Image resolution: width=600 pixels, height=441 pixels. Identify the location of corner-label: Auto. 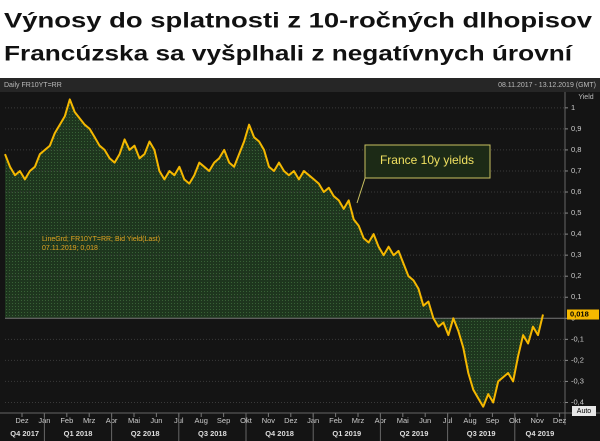
(584, 411).